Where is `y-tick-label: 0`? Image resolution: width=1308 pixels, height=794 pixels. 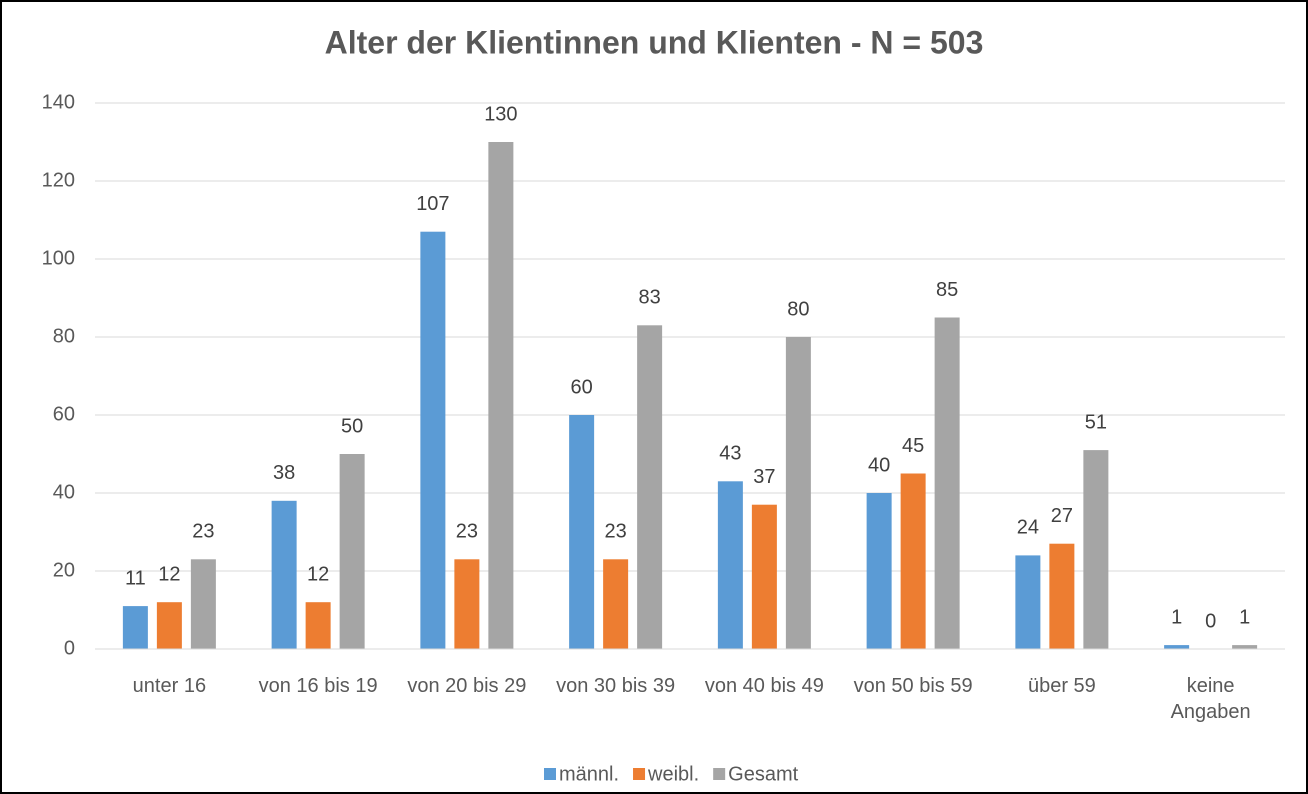 y-tick-label: 0 is located at coordinates (69, 648).